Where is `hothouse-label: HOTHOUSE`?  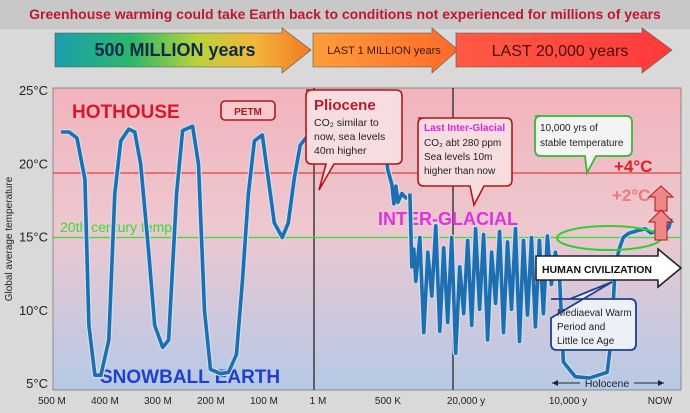 hothouse-label: HOTHOUSE is located at coordinates (126, 112).